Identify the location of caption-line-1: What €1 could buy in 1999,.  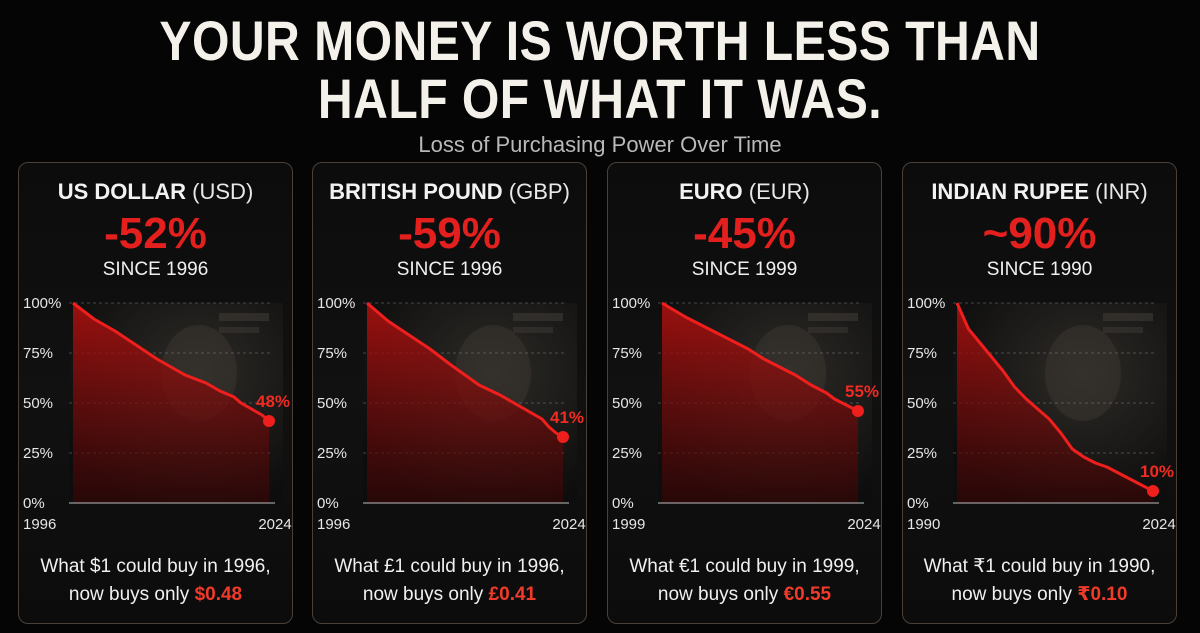
(744, 566).